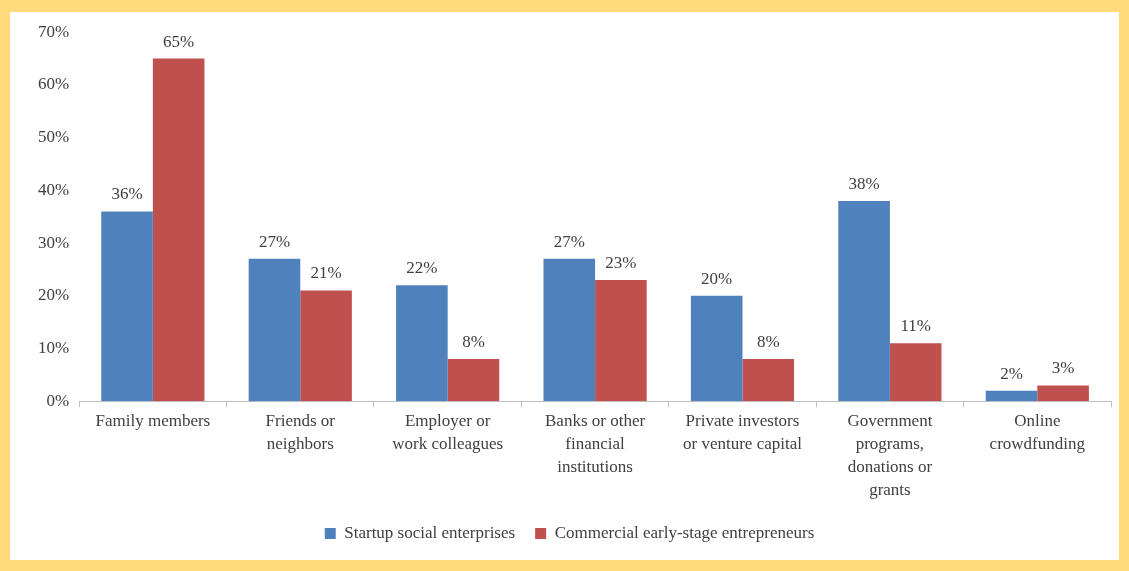 The height and width of the screenshot is (571, 1129). I want to click on data-label: 23%, so click(621, 262).